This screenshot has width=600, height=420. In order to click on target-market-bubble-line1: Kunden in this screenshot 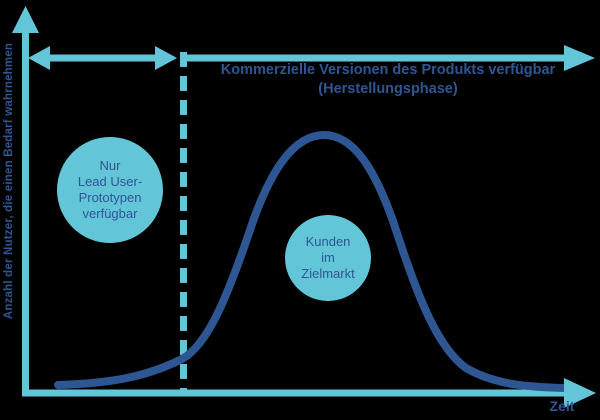, I will do `click(328, 241)`.